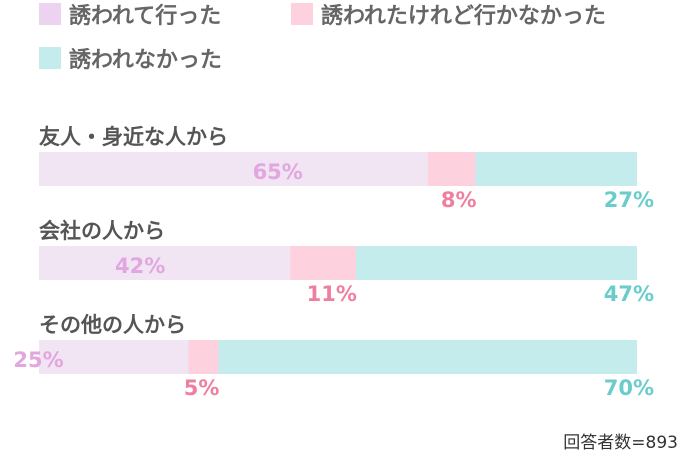 Image resolution: width=691 pixels, height=467 pixels. What do you see at coordinates (332, 294) in the screenshot?
I see `value-label-row2-s2: 11%` at bounding box center [332, 294].